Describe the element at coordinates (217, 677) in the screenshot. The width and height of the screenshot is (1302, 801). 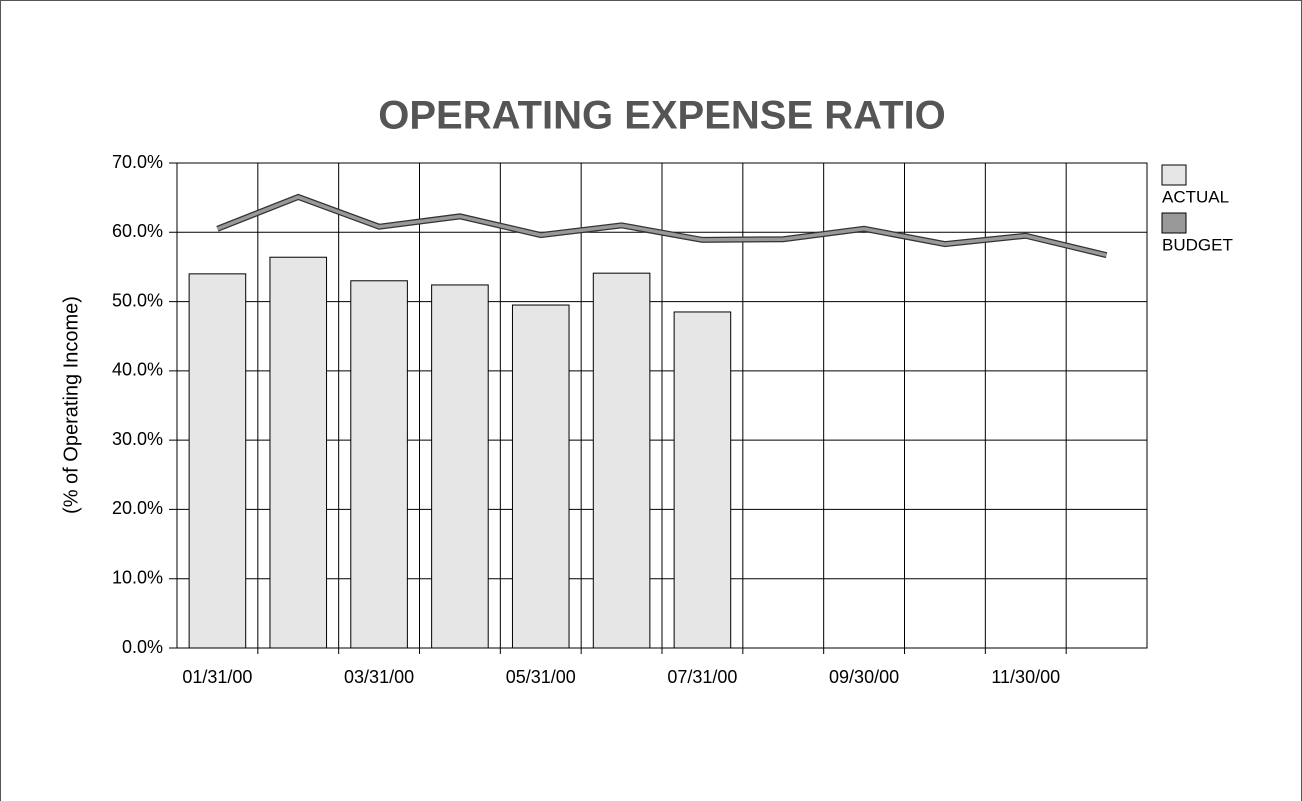
I see `x-tick-label: 01/31/00` at that location.